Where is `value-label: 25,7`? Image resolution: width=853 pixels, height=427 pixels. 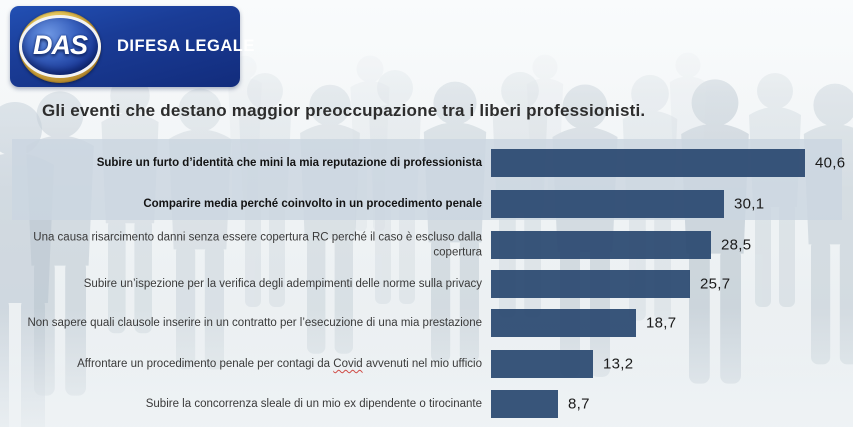
value-label: 25,7 is located at coordinates (715, 284).